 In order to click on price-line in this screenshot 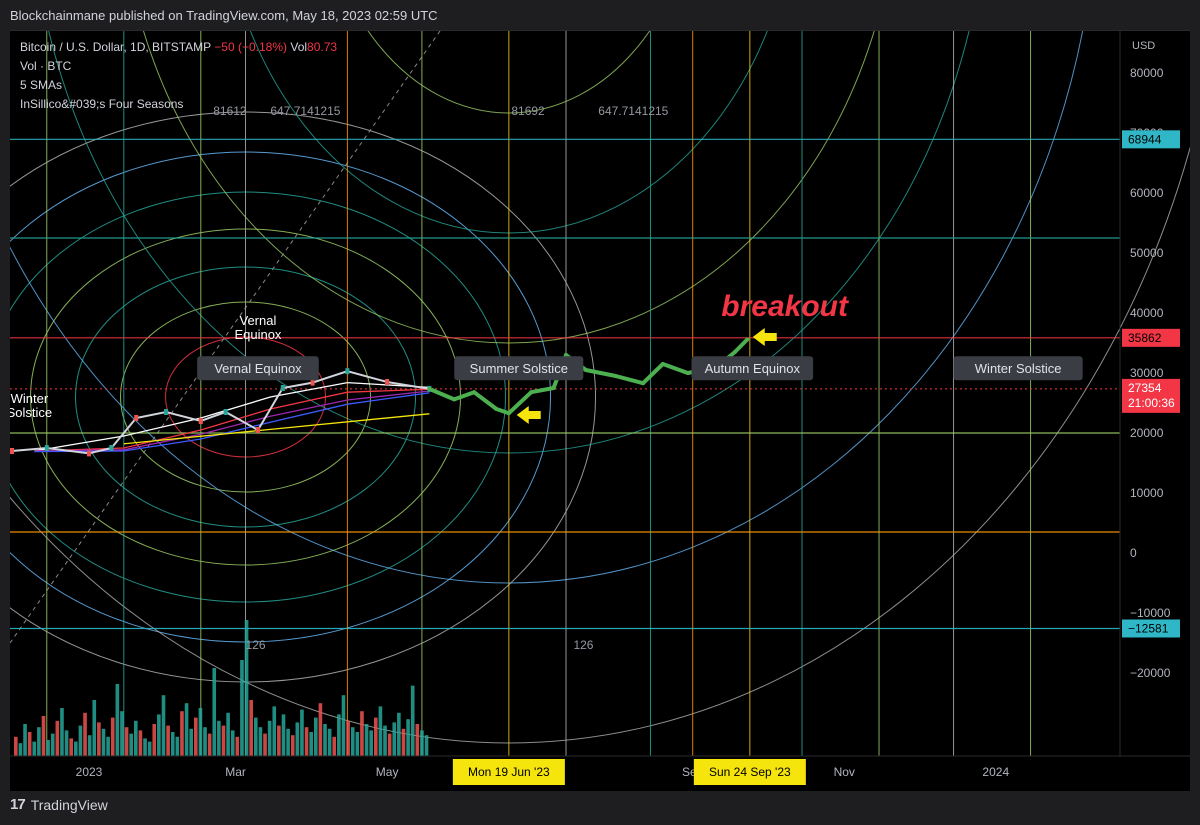, I will do `click(220, 412)`.